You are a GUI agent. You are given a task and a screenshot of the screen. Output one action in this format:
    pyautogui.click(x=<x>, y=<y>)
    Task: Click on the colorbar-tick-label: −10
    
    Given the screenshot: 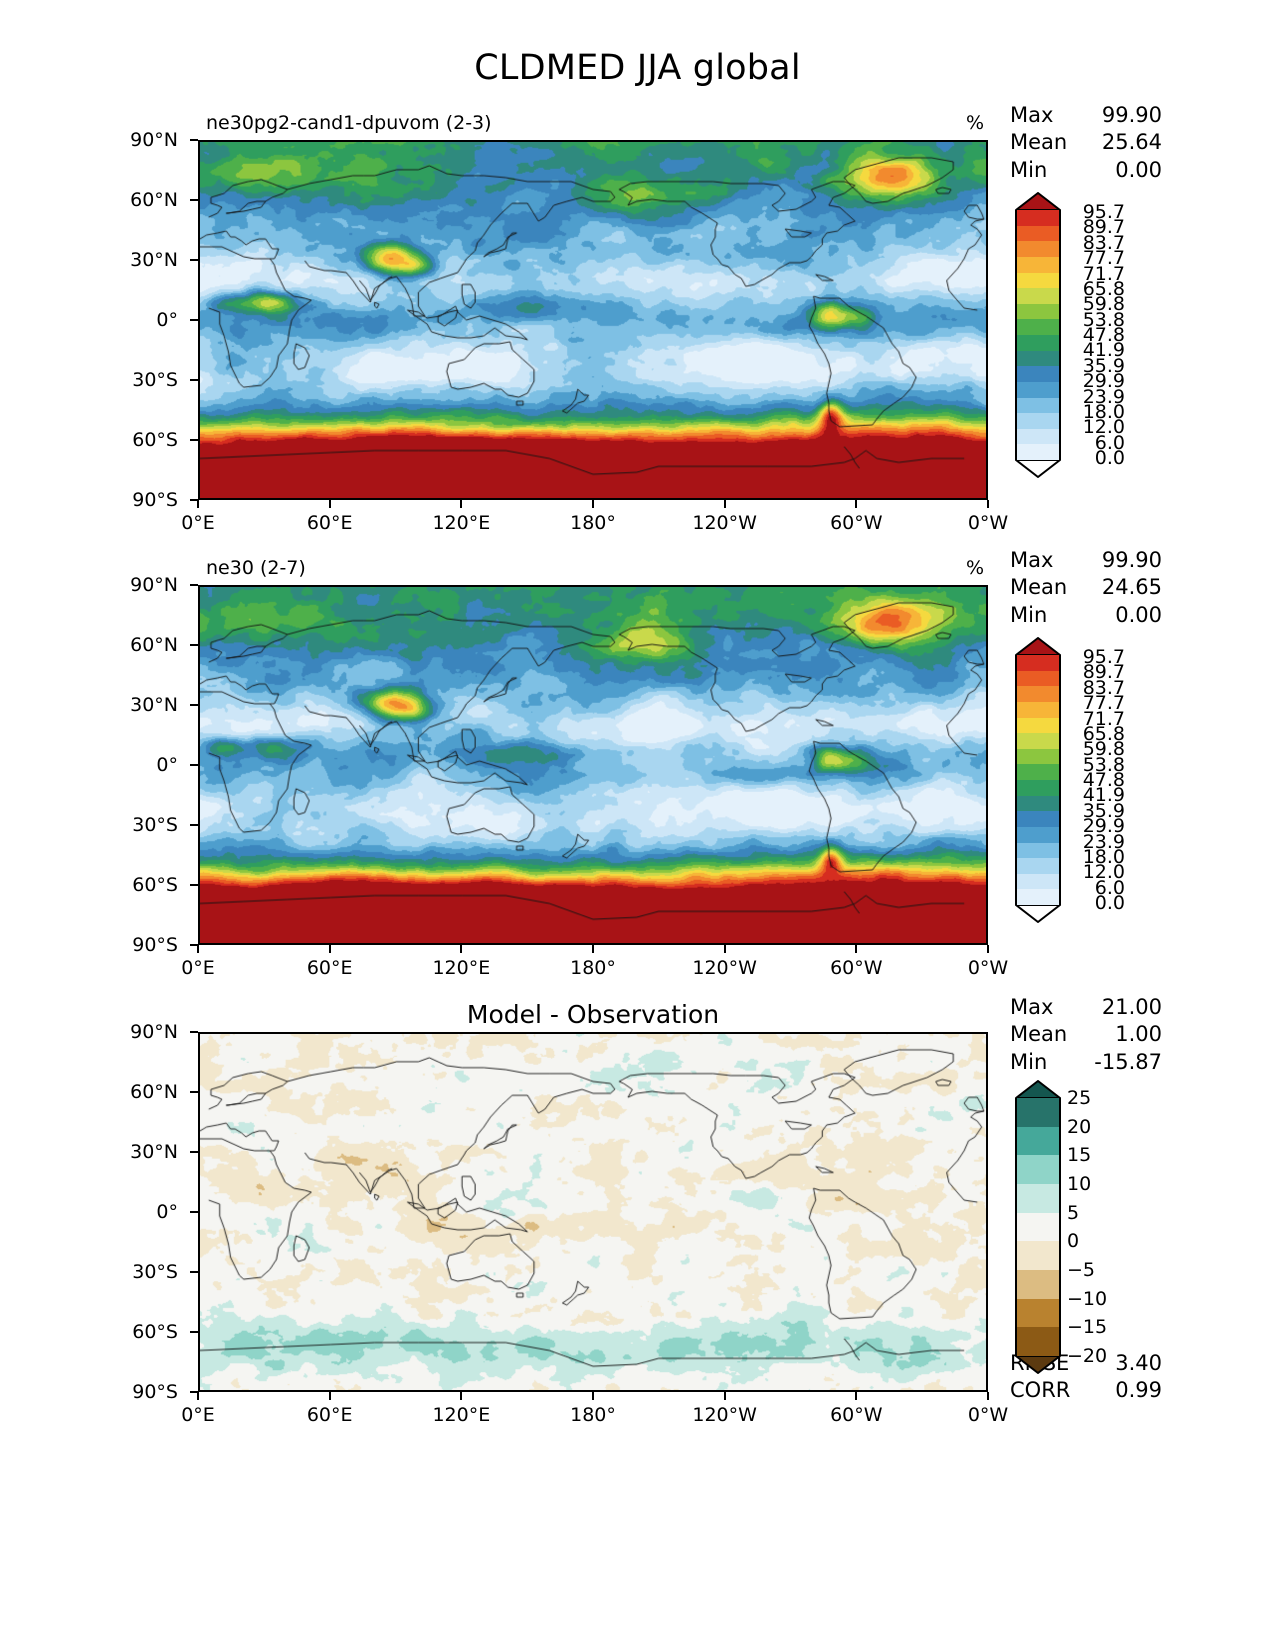 What is the action you would take?
    pyautogui.click(x=1087, y=1298)
    